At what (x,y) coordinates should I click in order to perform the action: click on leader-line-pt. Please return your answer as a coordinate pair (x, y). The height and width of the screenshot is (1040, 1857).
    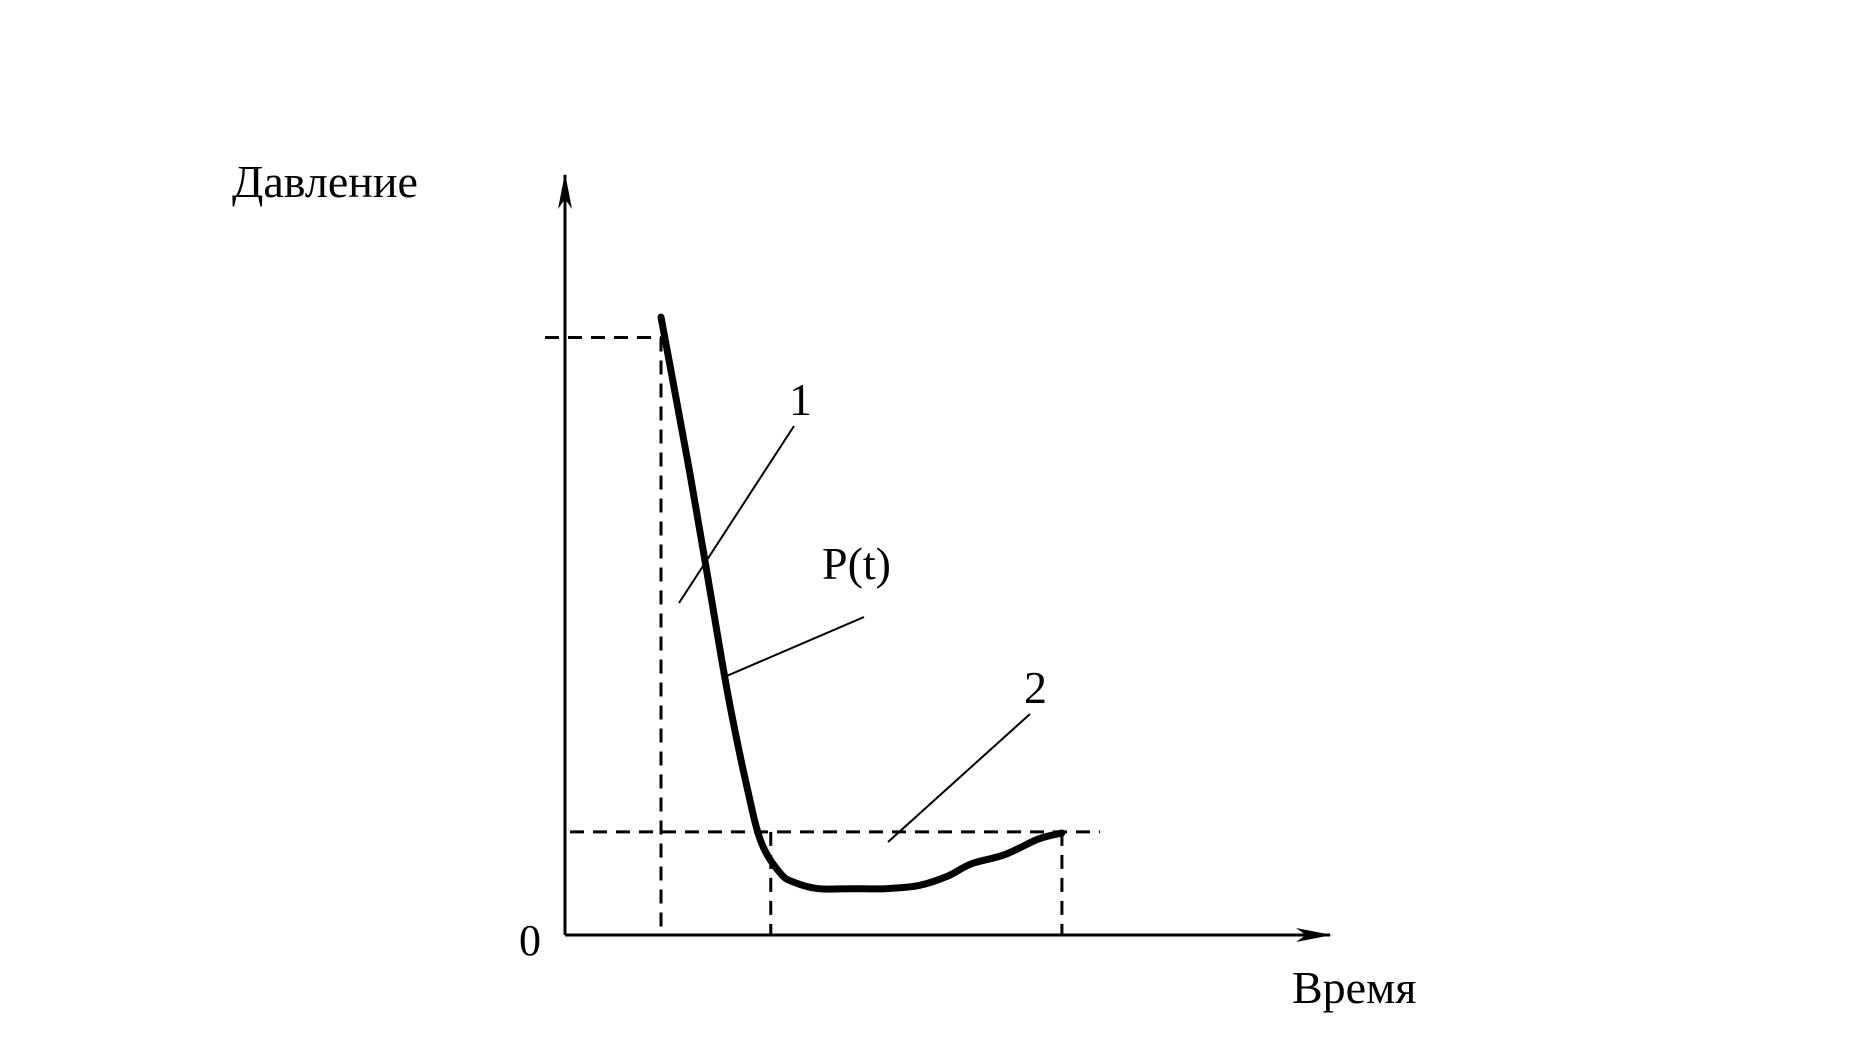
    Looking at the image, I should click on (793, 647).